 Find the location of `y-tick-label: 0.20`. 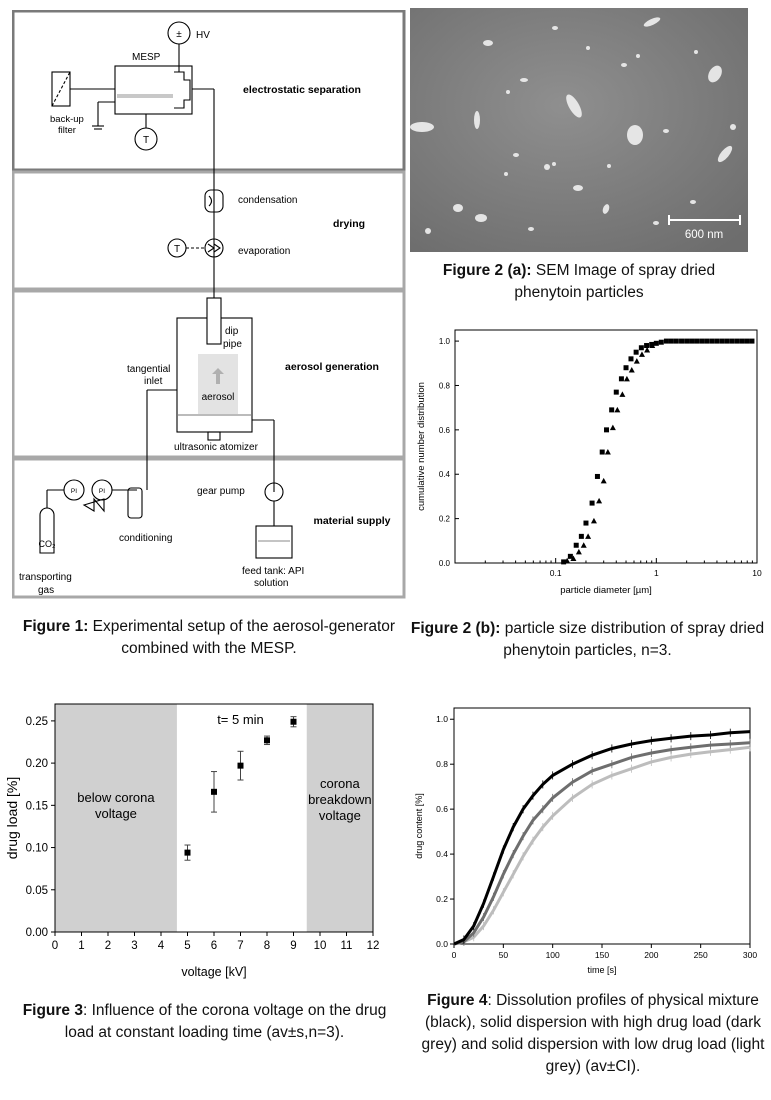

y-tick-label: 0.20 is located at coordinates (37, 764).